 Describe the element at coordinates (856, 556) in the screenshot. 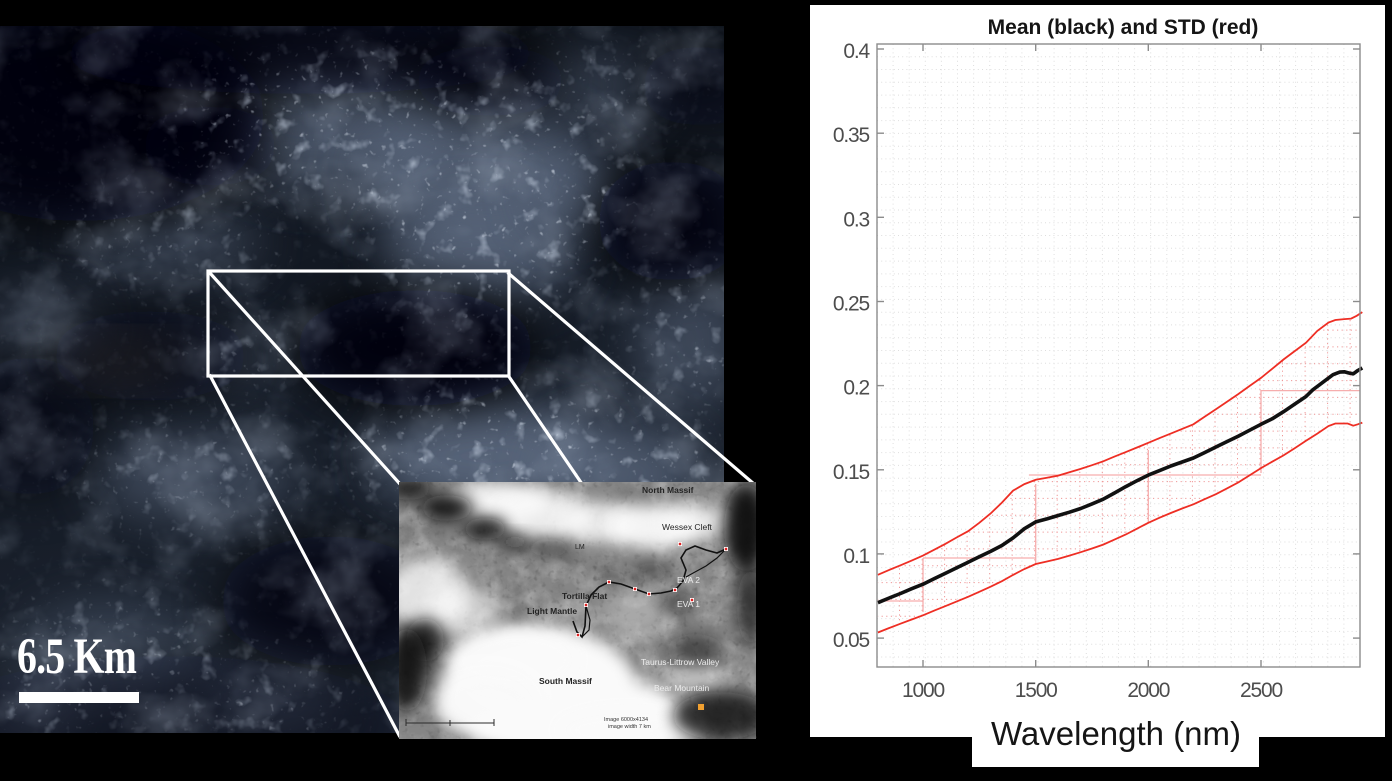

I see `svg-text: 0.1` at that location.